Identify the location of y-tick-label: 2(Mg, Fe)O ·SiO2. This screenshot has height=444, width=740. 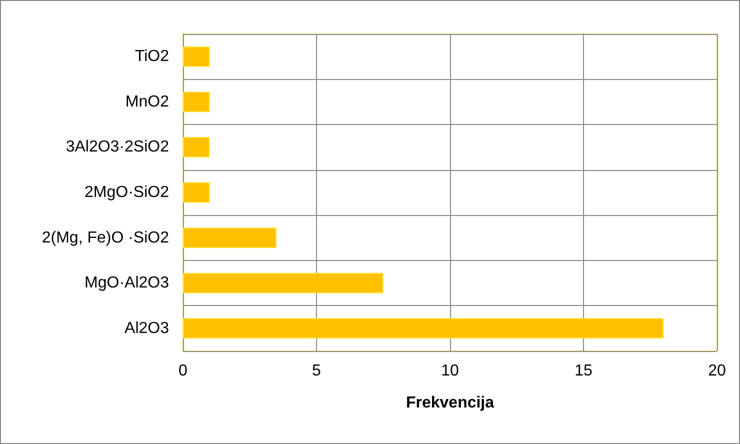
(106, 237).